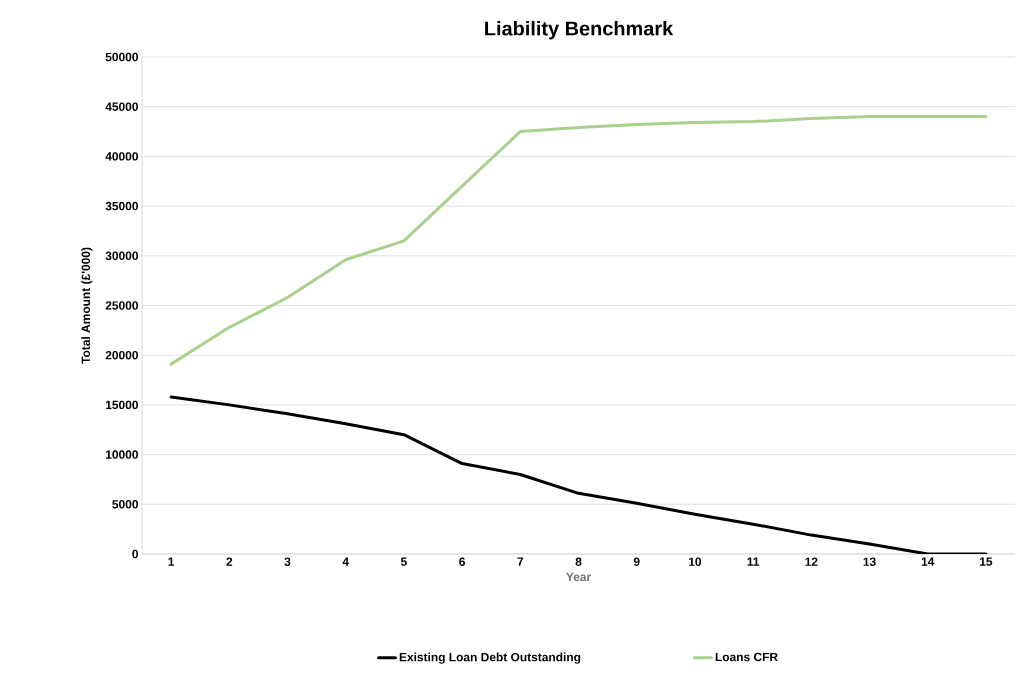 The width and height of the screenshot is (1017, 680). I want to click on y-tick-label: 20000, so click(121, 355).